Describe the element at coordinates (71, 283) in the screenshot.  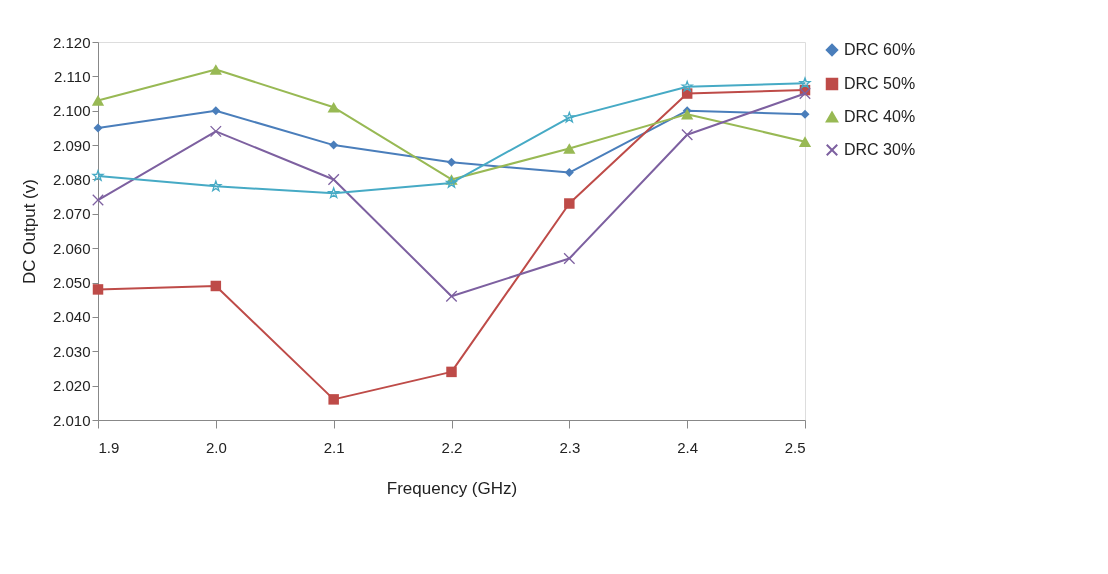
I see `y-tick-label: 2.050` at that location.